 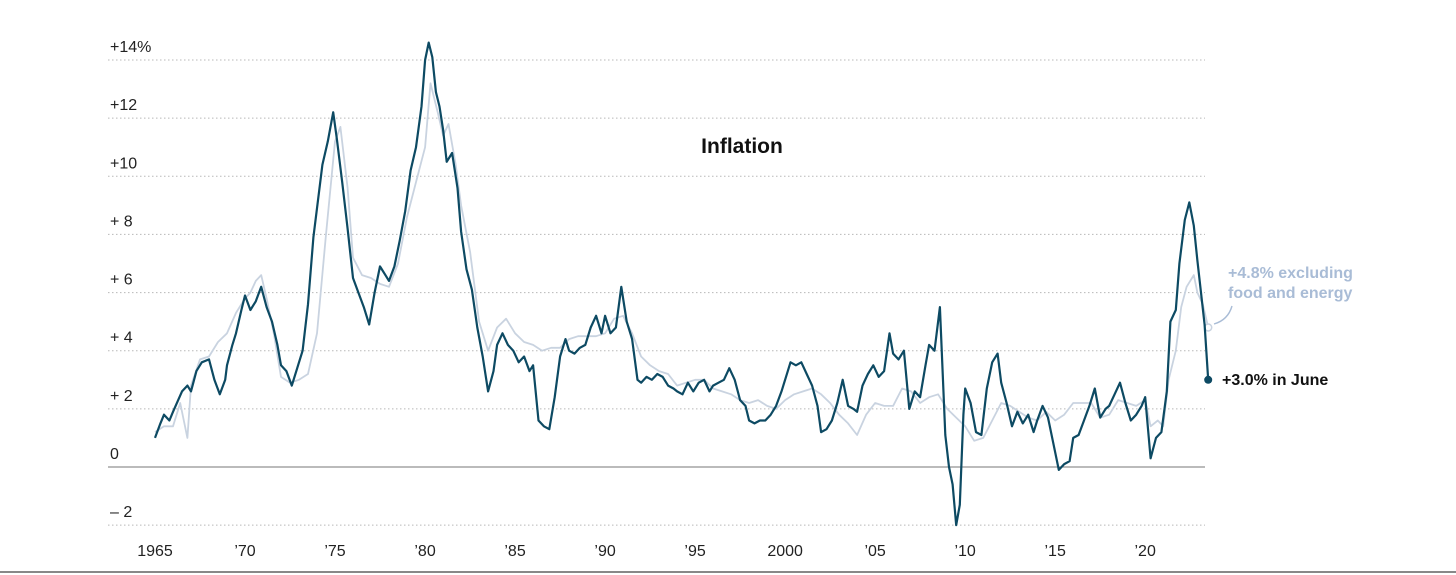 I want to click on y-tick-label: + 6, so click(x=121, y=280).